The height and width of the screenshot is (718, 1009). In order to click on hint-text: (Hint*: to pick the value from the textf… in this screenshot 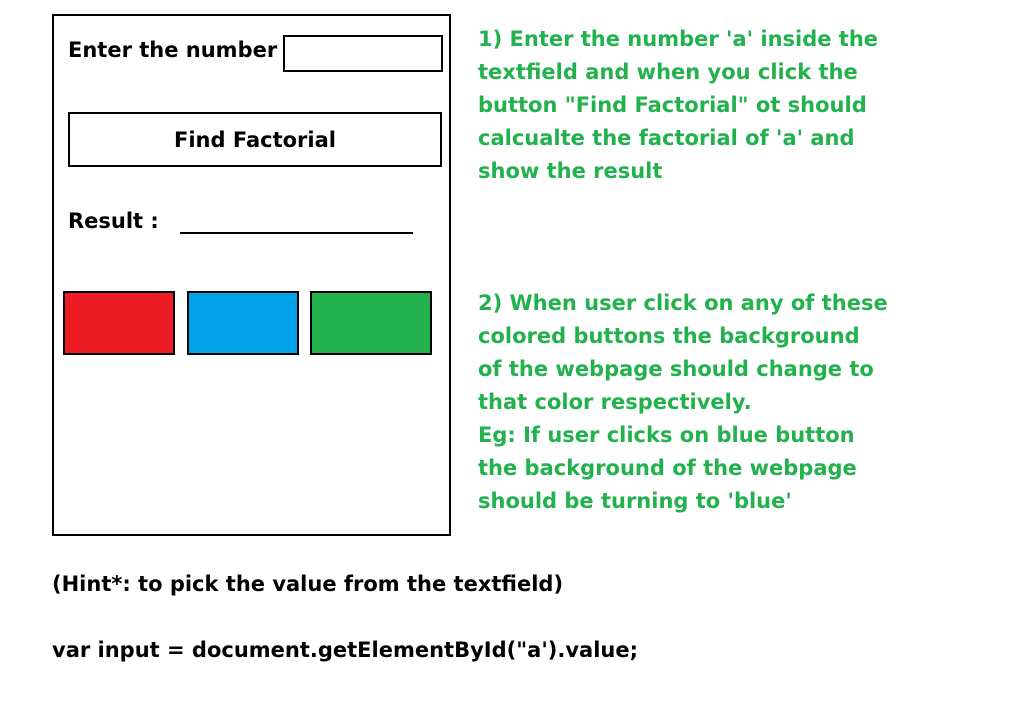, I will do `click(308, 584)`.